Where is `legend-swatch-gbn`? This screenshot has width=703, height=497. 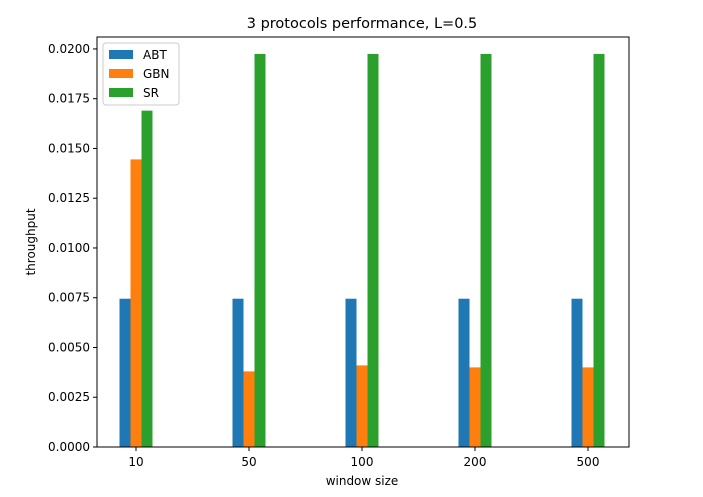
legend-swatch-gbn is located at coordinates (121, 73).